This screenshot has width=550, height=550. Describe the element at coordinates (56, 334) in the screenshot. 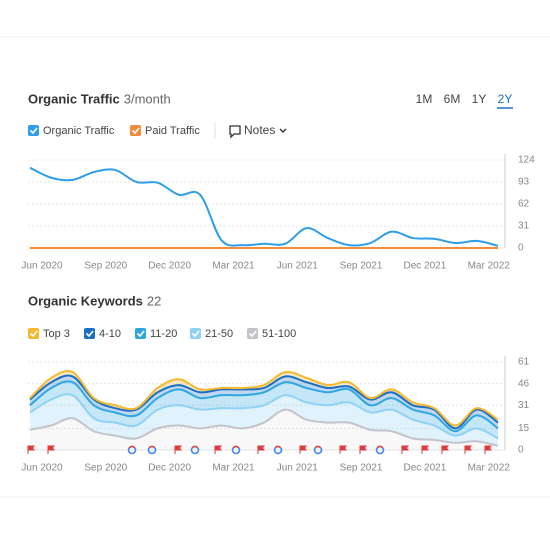

I see `legend-label: Top 3` at that location.